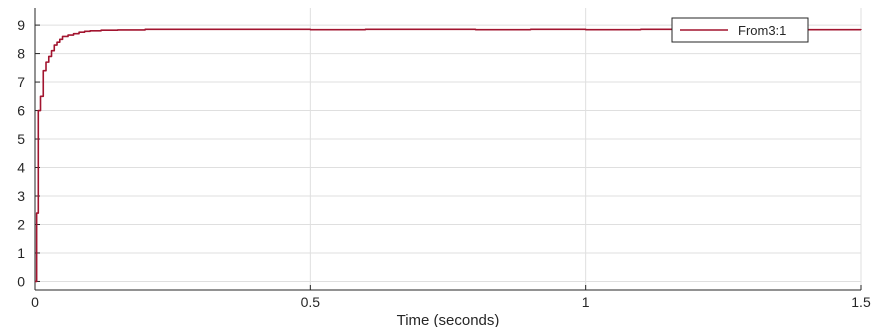 The width and height of the screenshot is (875, 327). Describe the element at coordinates (21, 25) in the screenshot. I see `y-tick-label: 9` at that location.